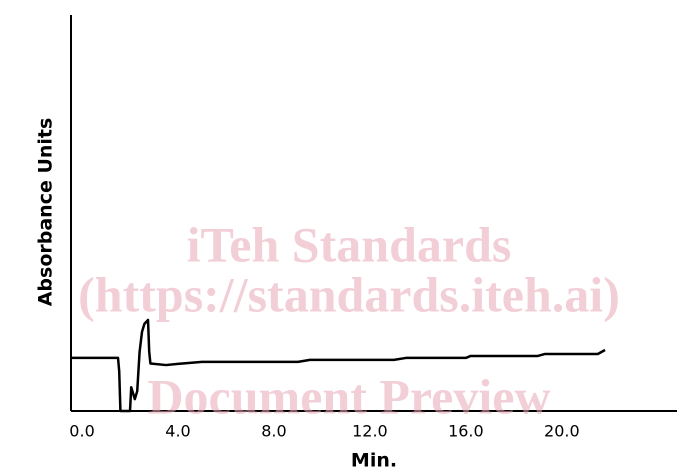 This screenshot has height=475, width=698. Describe the element at coordinates (562, 431) in the screenshot. I see `x-tick-label: 20.0` at that location.